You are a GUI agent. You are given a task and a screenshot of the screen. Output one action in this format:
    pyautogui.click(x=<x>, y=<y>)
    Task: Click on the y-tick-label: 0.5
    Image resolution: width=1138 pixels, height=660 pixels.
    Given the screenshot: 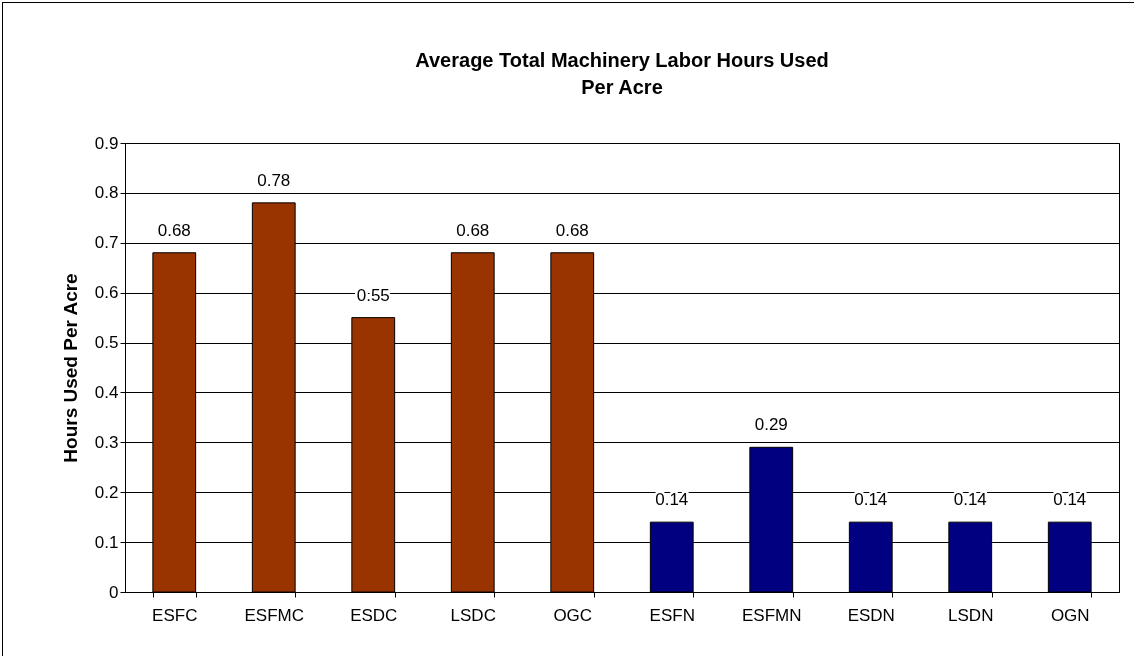 What is the action you would take?
    pyautogui.click(x=106, y=343)
    